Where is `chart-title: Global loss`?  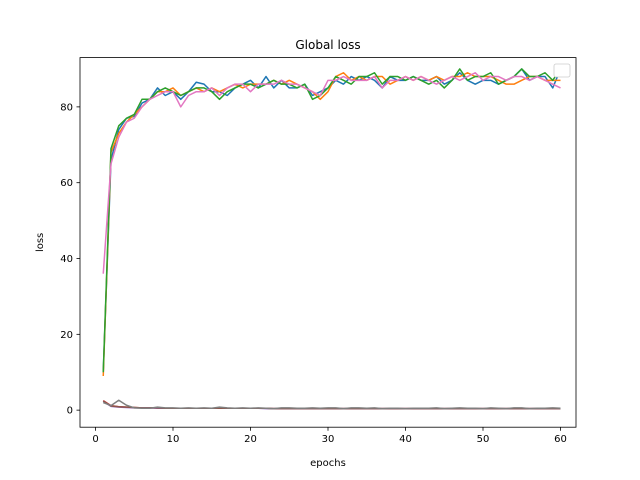
chart-title: Global loss is located at coordinates (327, 45).